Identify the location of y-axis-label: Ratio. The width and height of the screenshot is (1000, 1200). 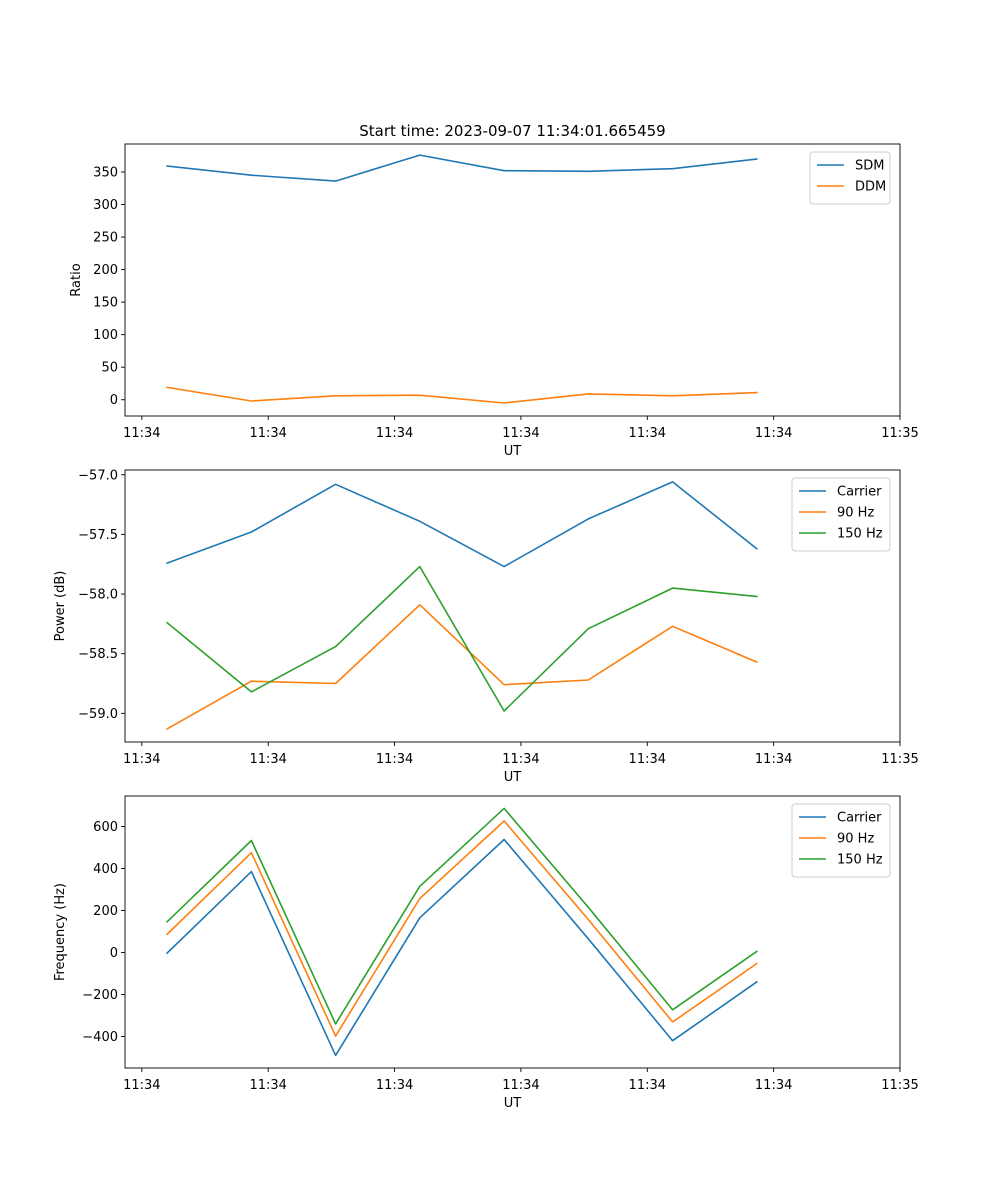
(76, 279).